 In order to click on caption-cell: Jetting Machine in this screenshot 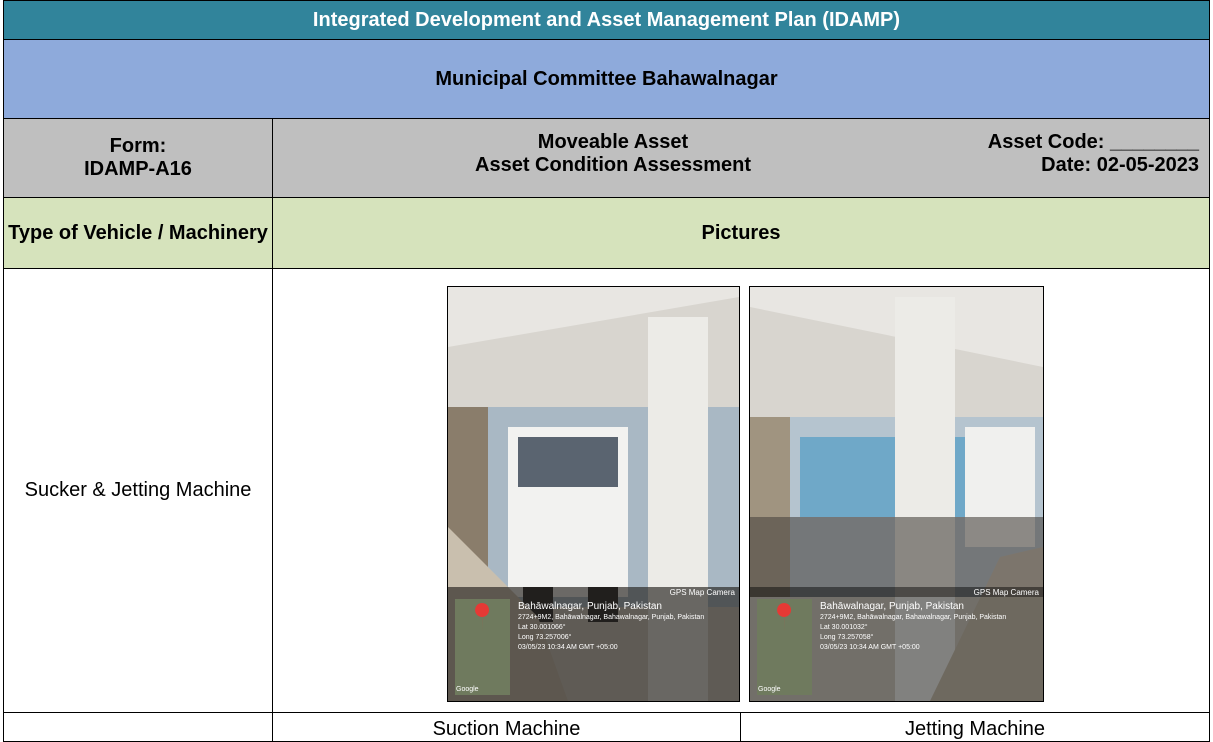, I will do `click(975, 727)`.